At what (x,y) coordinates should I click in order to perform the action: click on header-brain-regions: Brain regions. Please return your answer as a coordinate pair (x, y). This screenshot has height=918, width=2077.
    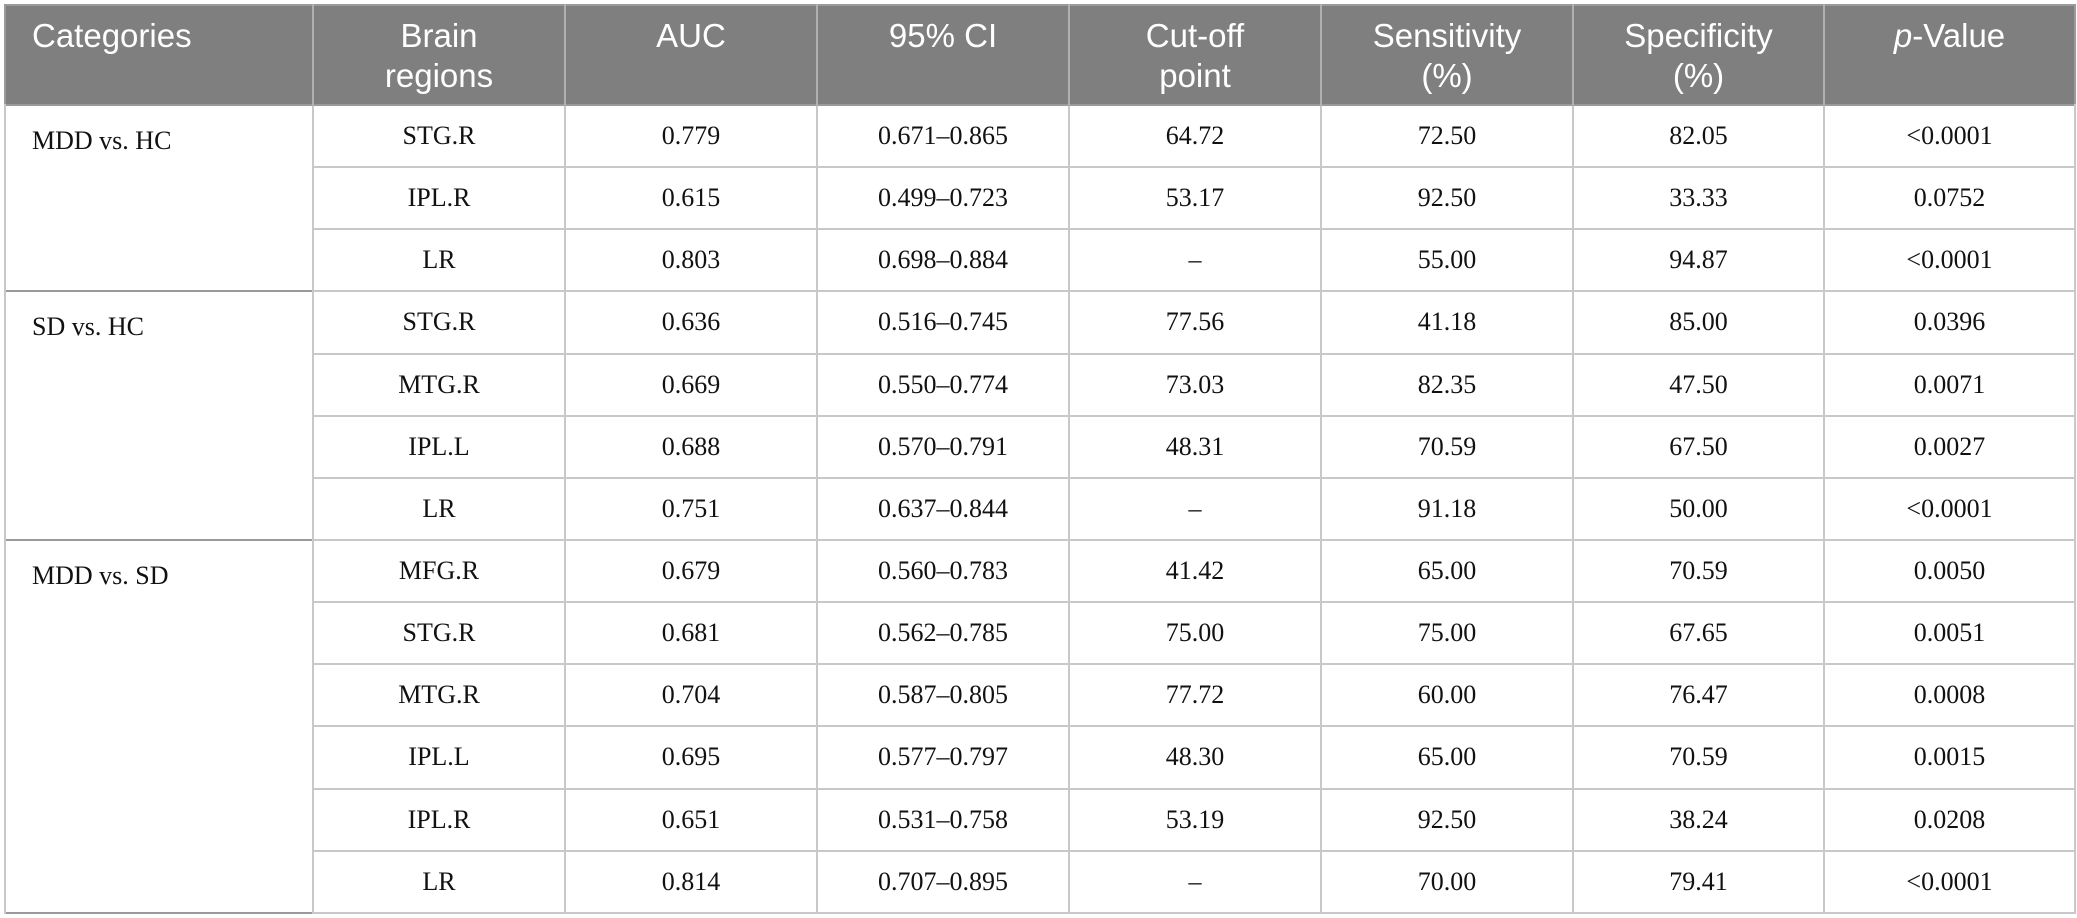
    Looking at the image, I should click on (438, 55).